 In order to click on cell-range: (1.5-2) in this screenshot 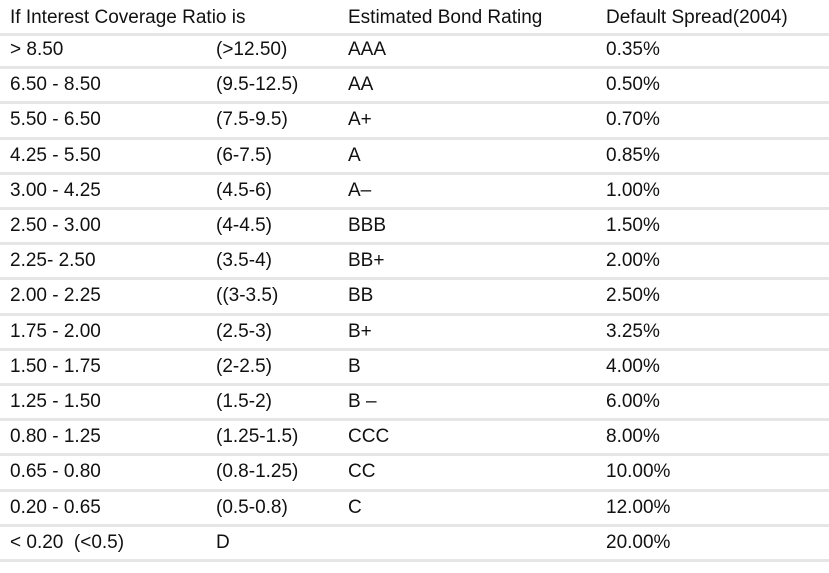, I will do `click(244, 401)`.